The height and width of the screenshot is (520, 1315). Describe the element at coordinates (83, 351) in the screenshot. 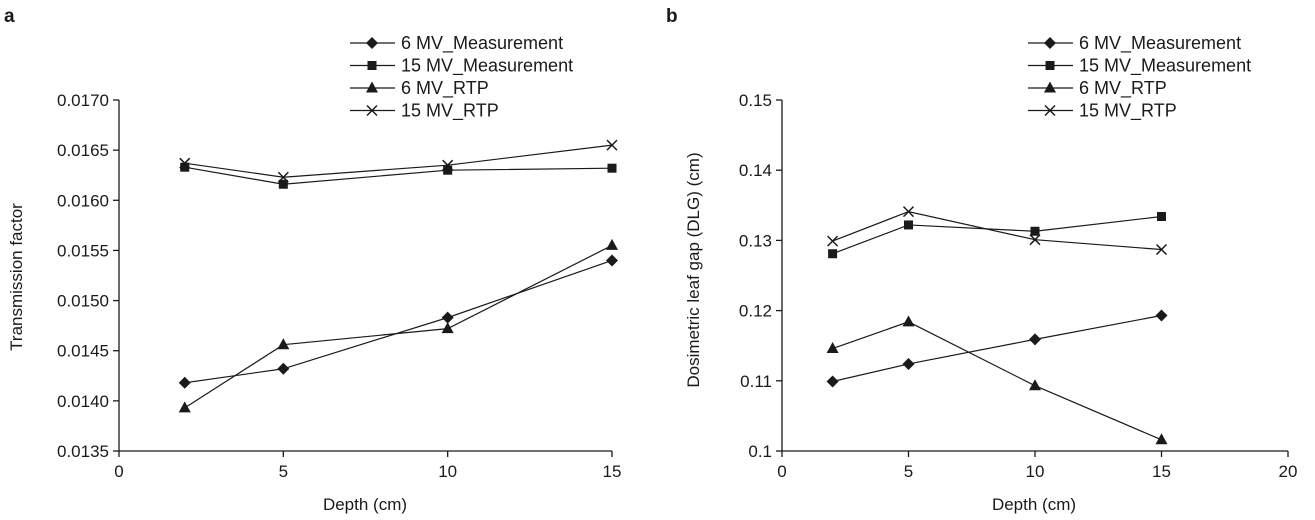

I see `y-tick-label: 0.0145` at that location.